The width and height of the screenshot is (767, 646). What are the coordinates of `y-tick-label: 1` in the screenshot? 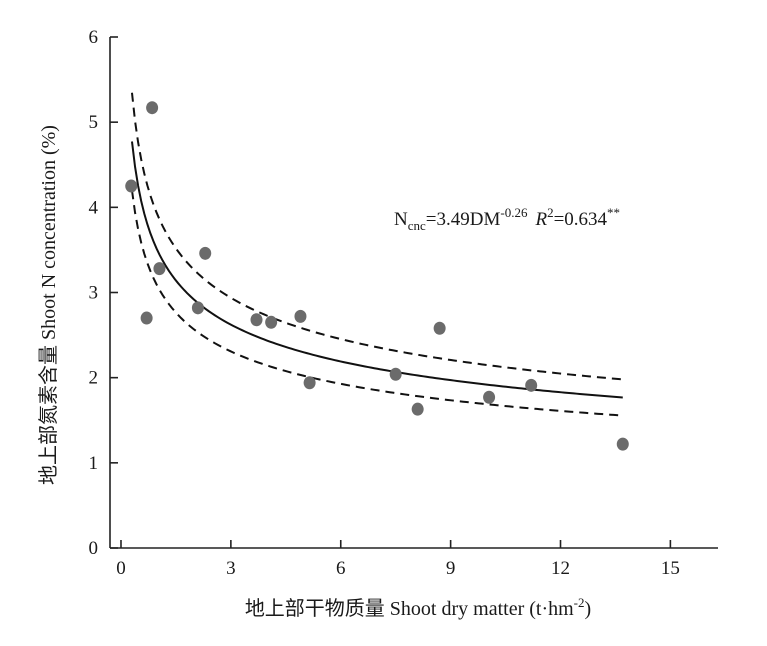 It's located at (94, 463).